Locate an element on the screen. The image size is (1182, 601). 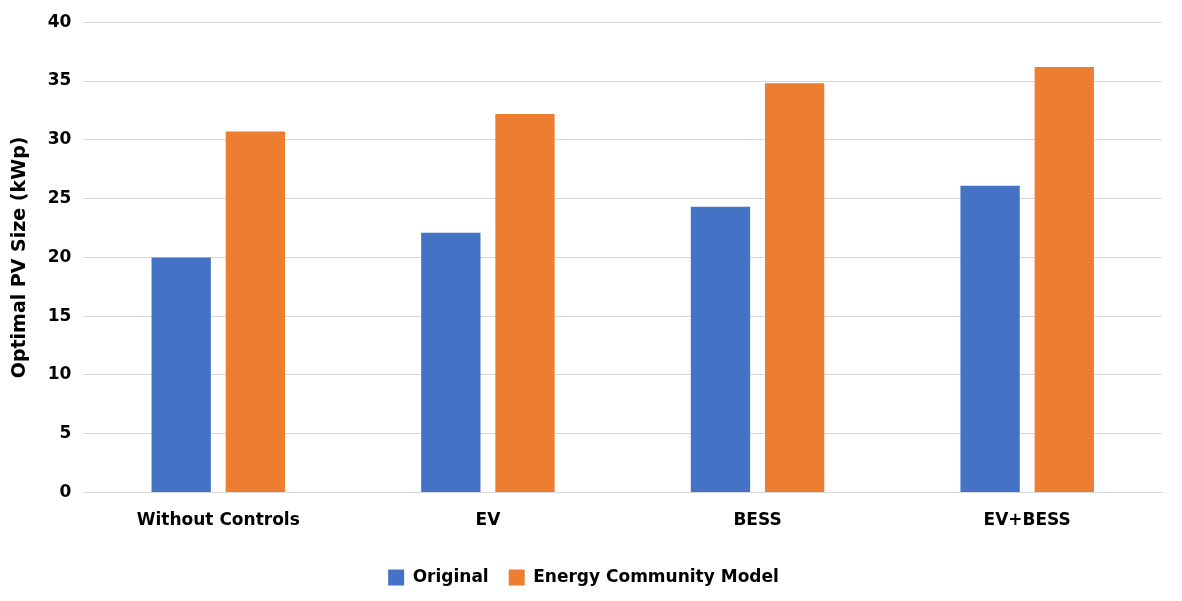
x-tick-label: BESS is located at coordinates (757, 519).